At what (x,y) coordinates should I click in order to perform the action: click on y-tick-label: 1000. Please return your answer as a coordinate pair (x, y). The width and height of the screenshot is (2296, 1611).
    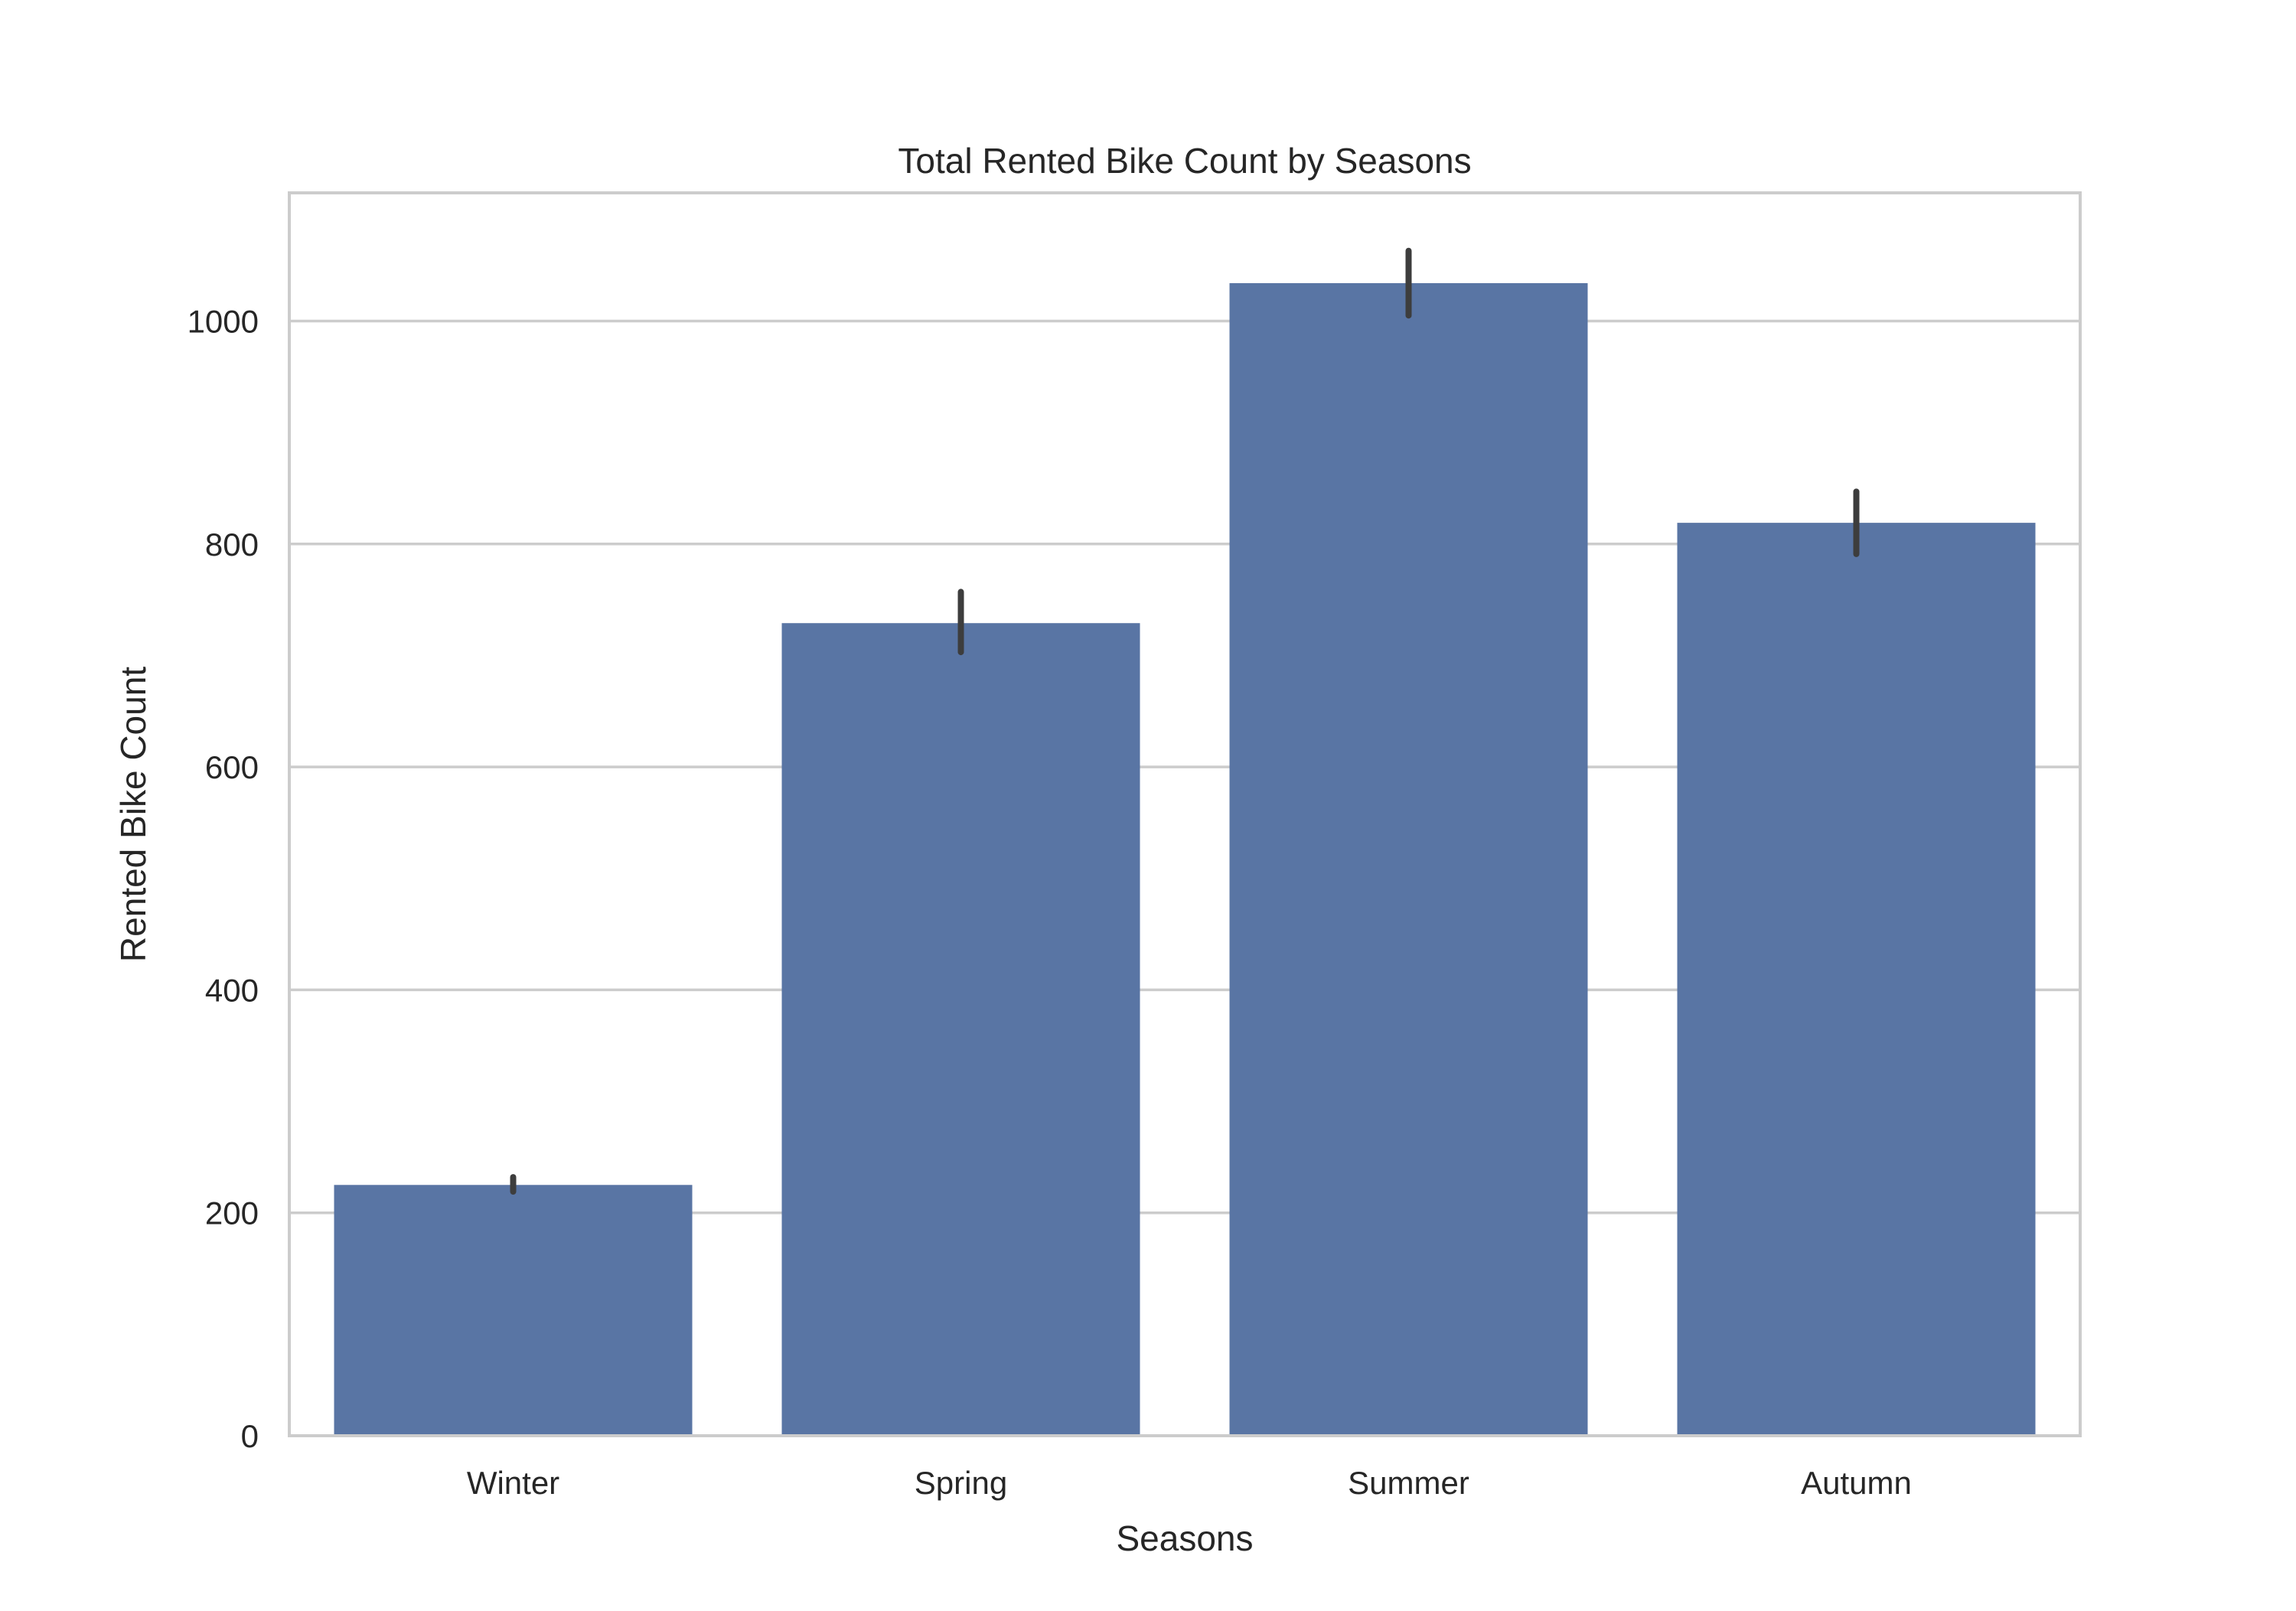
    Looking at the image, I should click on (223, 321).